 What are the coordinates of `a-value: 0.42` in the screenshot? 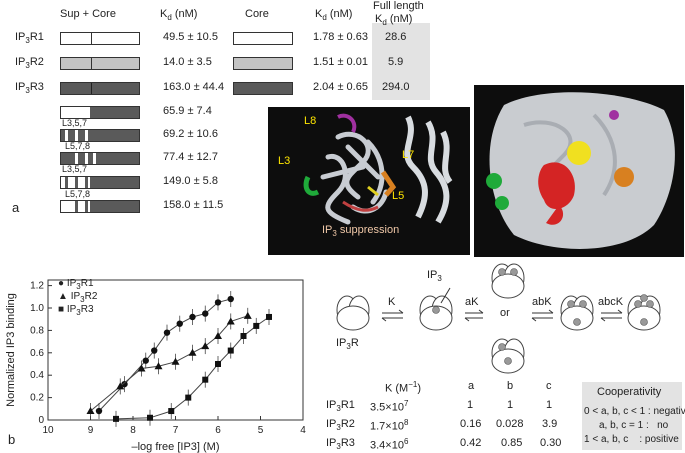 It's located at (471, 443).